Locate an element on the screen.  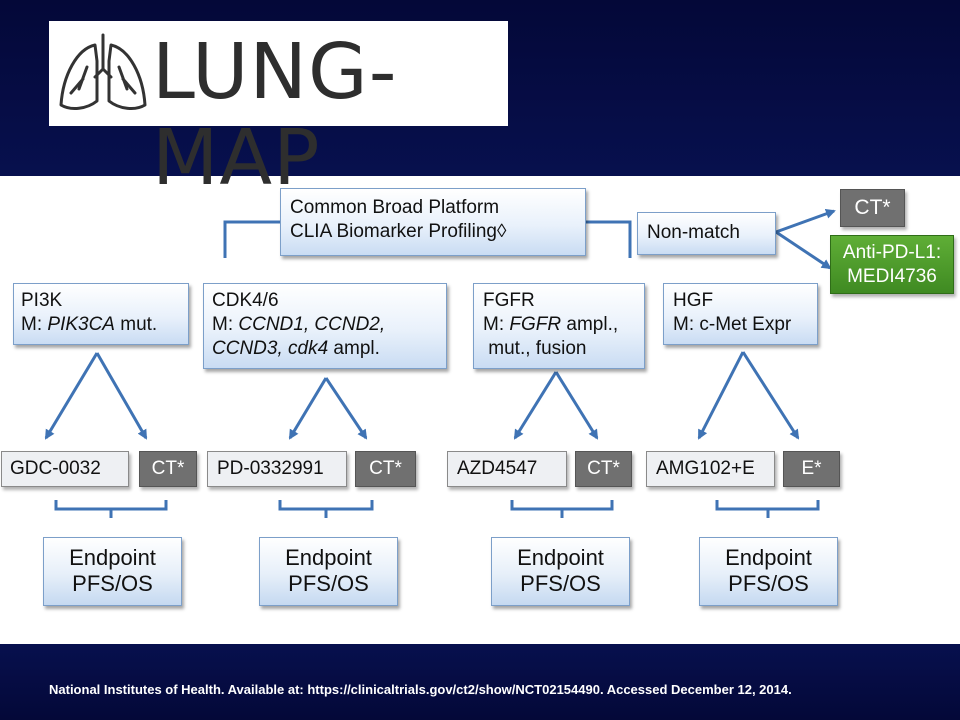
arm-box-pi3k: PI3K M: PIK3CA mut. is located at coordinates (101, 314).